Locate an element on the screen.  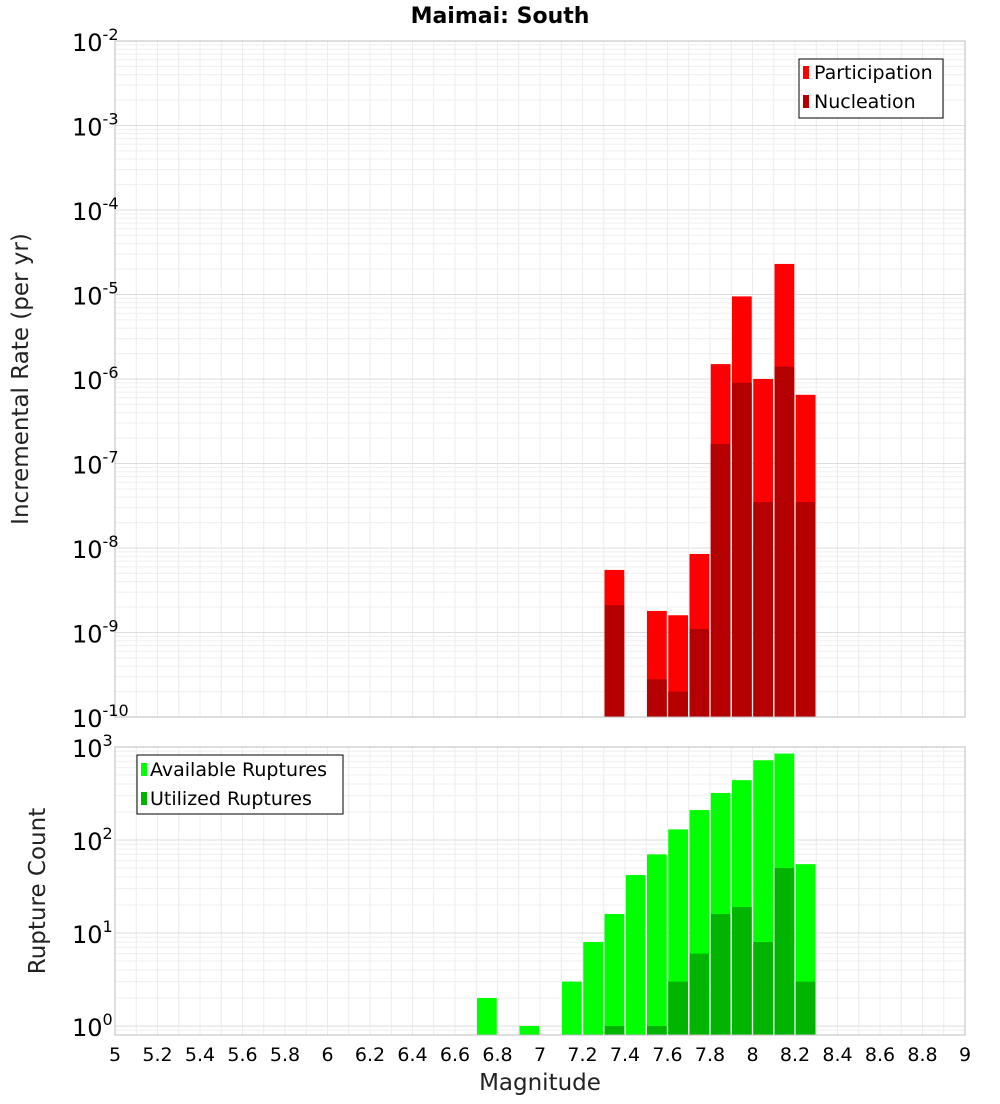
y-tick-label: 10⁻⁷ is located at coordinates (95, 464).